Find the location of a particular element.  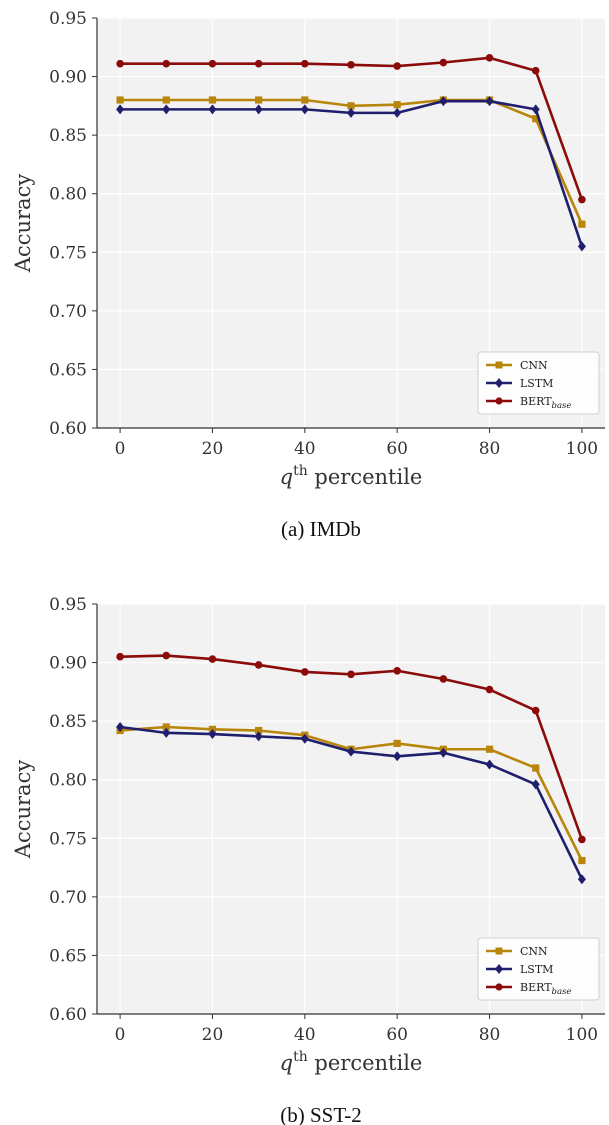

legend-label-name: LSTM is located at coordinates (536, 969).